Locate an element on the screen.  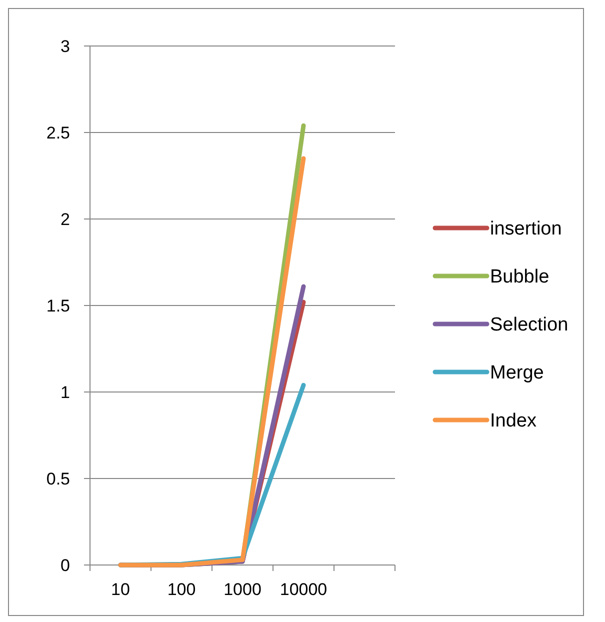
y-tick-label: 0 is located at coordinates (65, 565).